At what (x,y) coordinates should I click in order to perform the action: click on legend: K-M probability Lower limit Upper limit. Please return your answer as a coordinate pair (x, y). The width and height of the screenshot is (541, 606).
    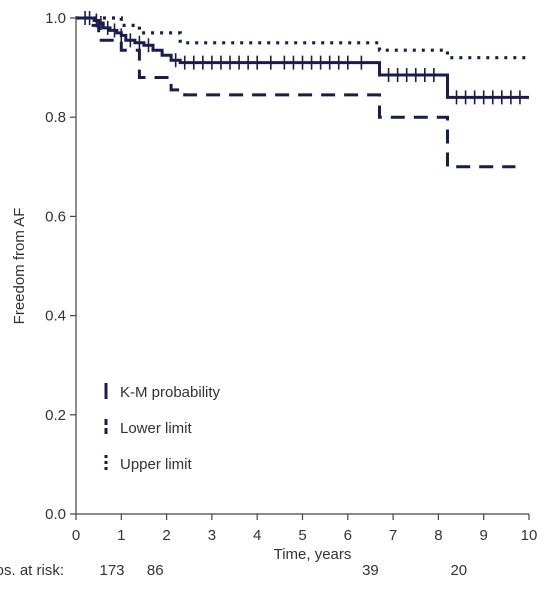
    Looking at the image, I should click on (162, 428).